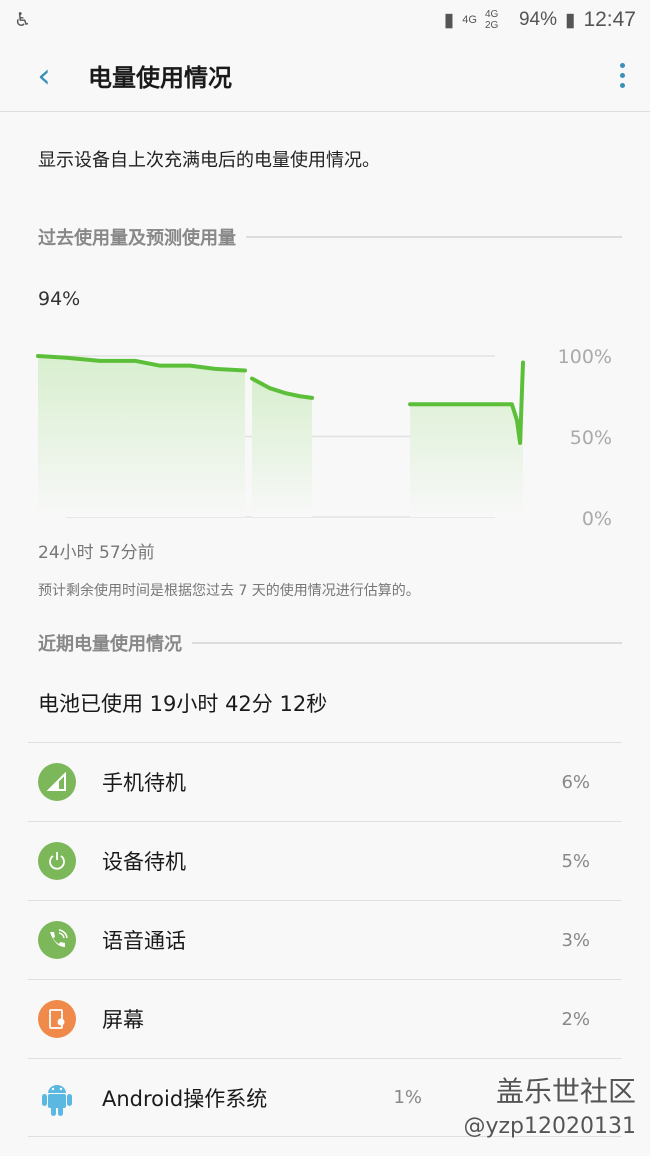 Image resolution: width=650 pixels, height=1156 pixels. What do you see at coordinates (144, 783) in the screenshot?
I see `usage-item-label: 手机待机` at bounding box center [144, 783].